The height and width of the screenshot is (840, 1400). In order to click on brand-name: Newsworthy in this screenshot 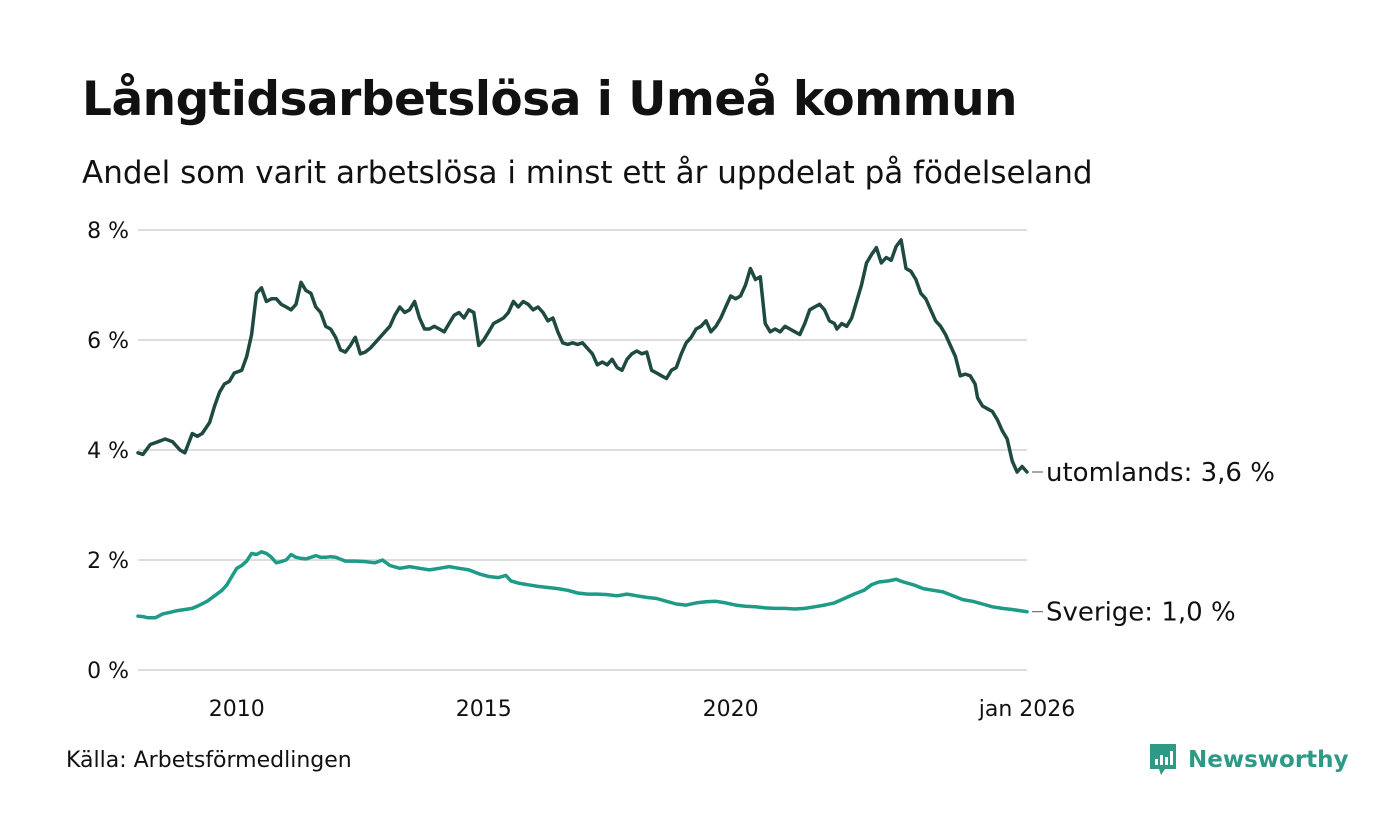, I will do `click(1268, 760)`.